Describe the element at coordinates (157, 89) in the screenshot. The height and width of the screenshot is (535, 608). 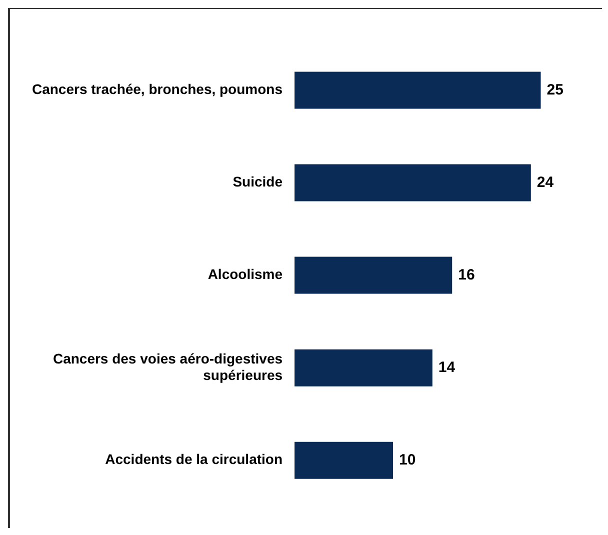
I see `y-tick-label: Cancers trachée, bronches, poumons` at that location.